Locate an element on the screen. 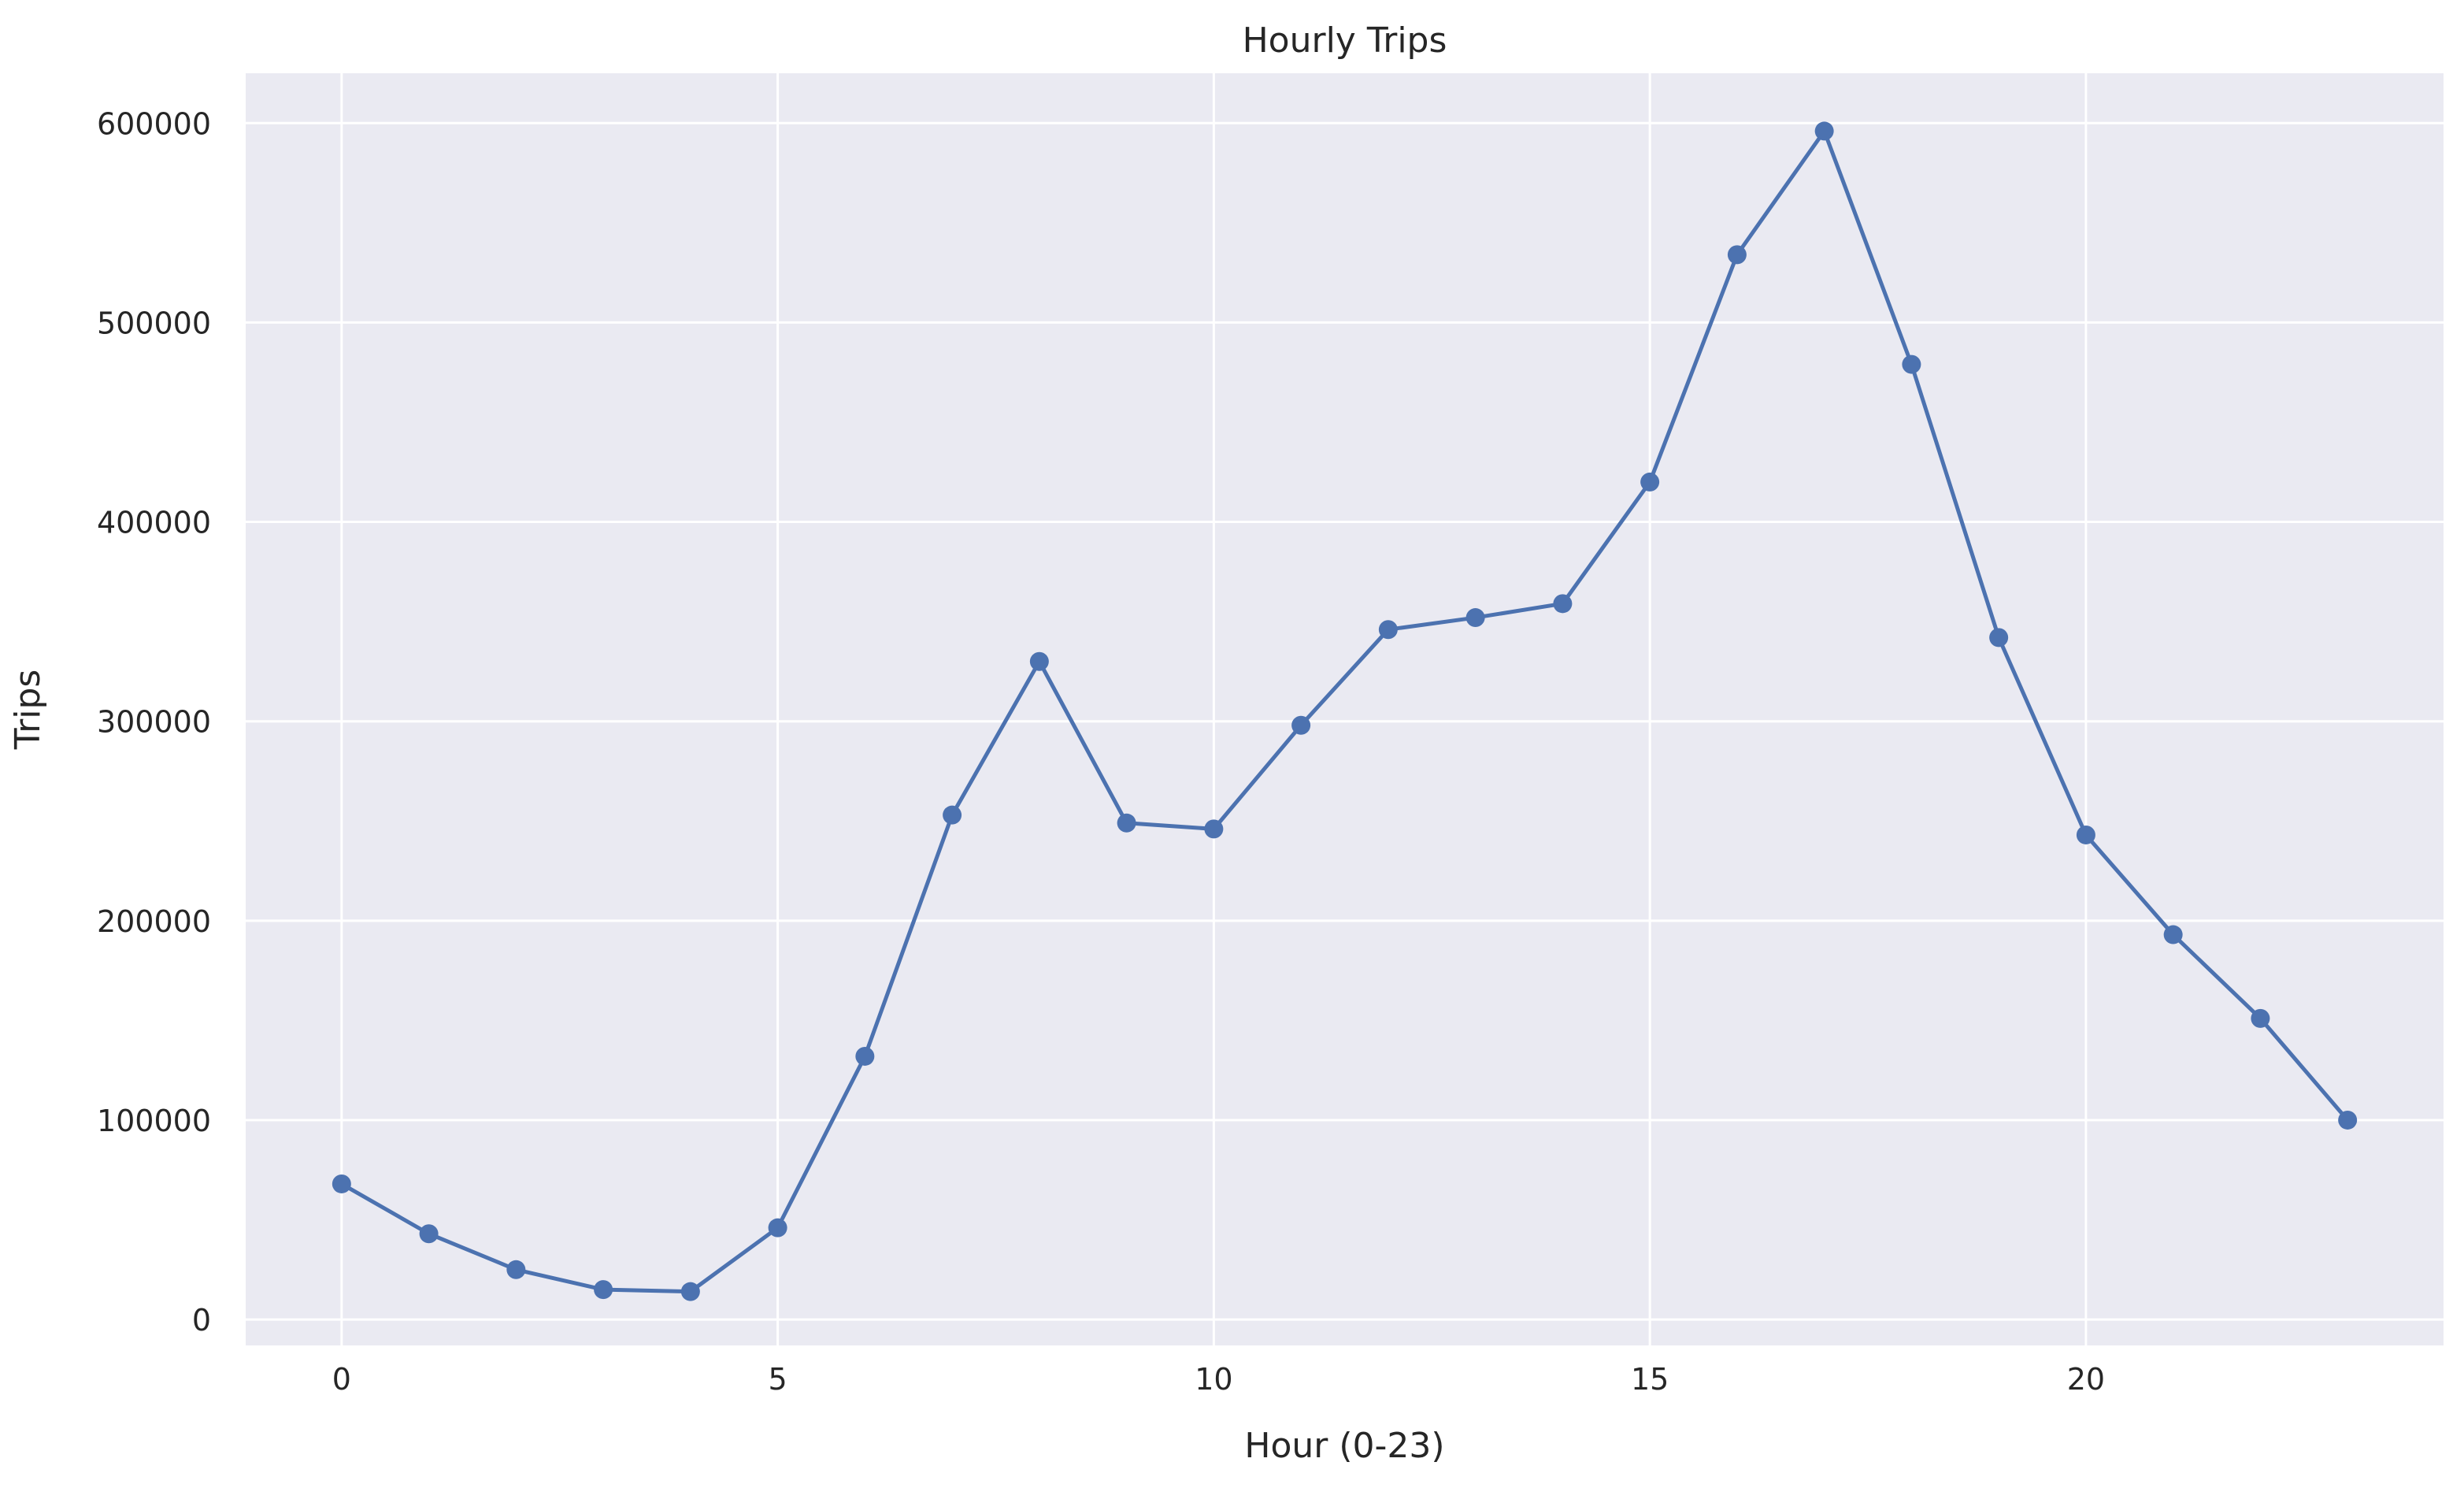 The image size is (2464, 1488). y-tick-label-6: 600000 is located at coordinates (154, 123).